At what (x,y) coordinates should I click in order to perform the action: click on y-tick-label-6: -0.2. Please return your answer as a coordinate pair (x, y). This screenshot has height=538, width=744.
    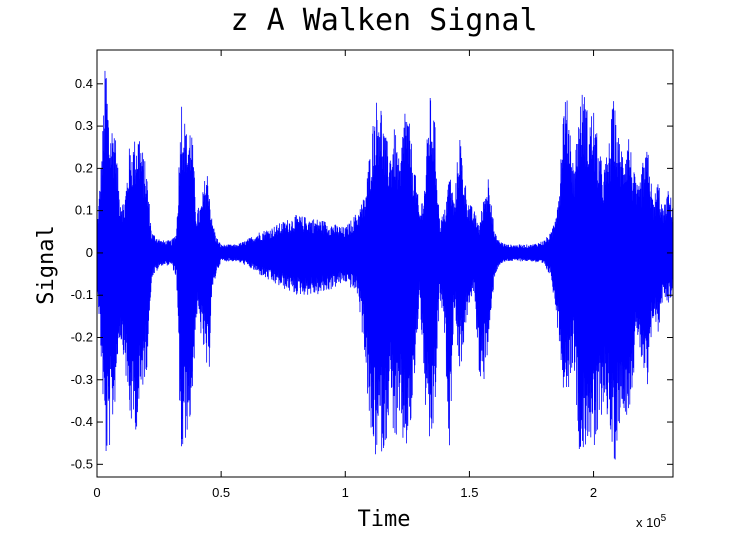
    Looking at the image, I should click on (82, 336).